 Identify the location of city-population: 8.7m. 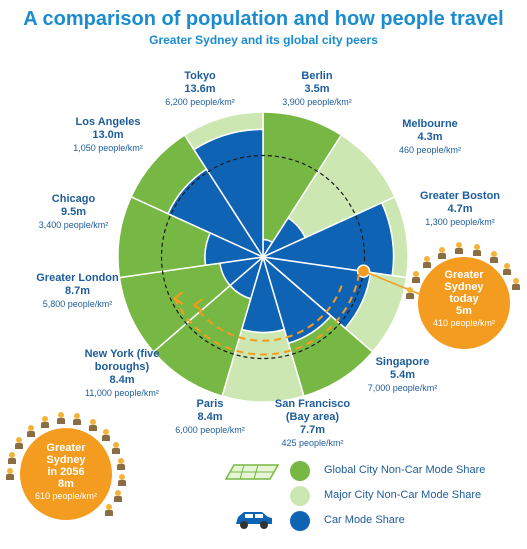
(77, 291).